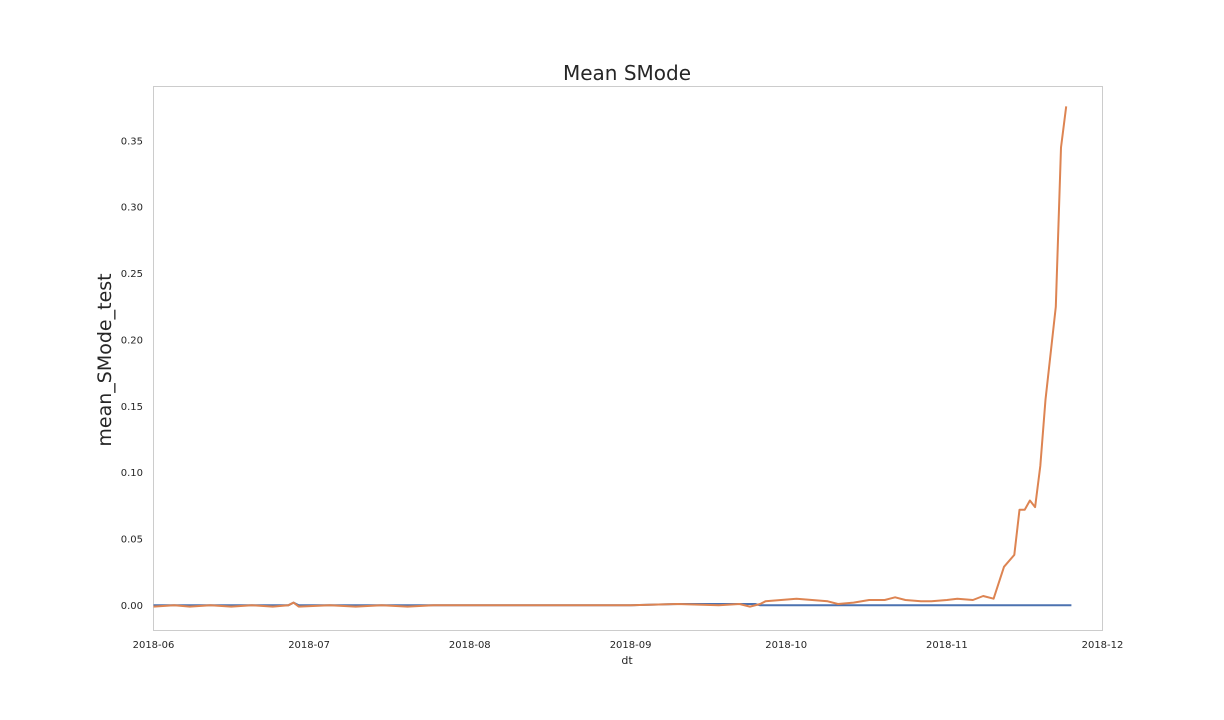 The height and width of the screenshot is (720, 1224). Describe the element at coordinates (132, 373) in the screenshot. I see `y-axis-ticks: 0.00 0.05 0.10 0.15 0.20 0.25 0.30 0.35` at that location.